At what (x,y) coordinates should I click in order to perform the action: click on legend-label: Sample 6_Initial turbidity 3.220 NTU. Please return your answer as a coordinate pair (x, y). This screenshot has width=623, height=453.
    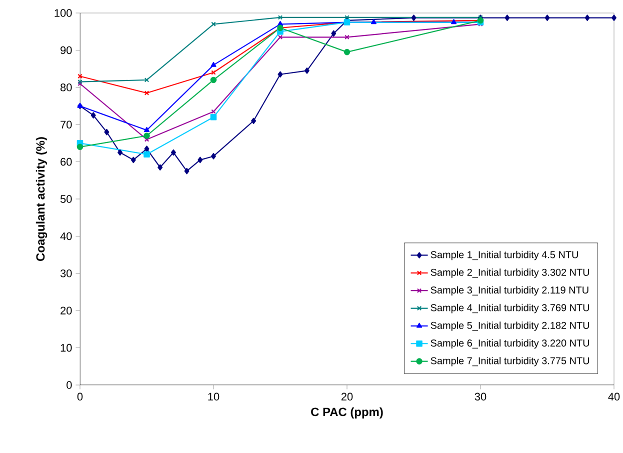
    Looking at the image, I should click on (510, 344).